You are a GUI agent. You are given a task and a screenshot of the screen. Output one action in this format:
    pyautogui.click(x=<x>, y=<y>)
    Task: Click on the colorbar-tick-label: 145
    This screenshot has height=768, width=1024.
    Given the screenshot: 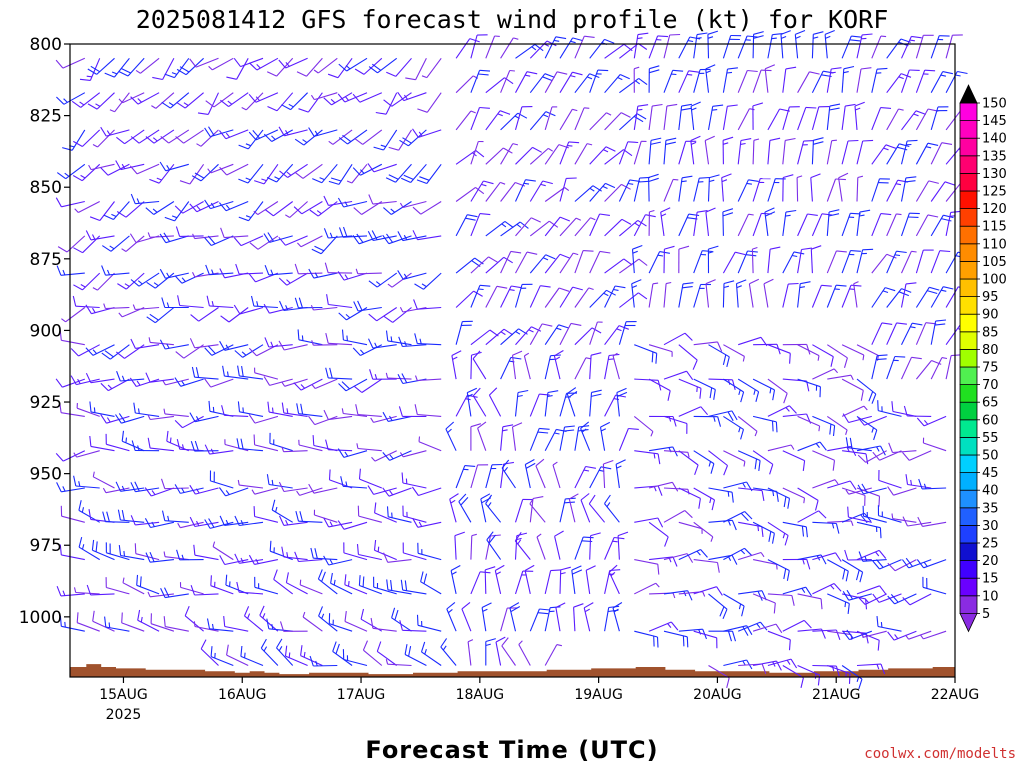 What is the action you would take?
    pyautogui.click(x=994, y=121)
    